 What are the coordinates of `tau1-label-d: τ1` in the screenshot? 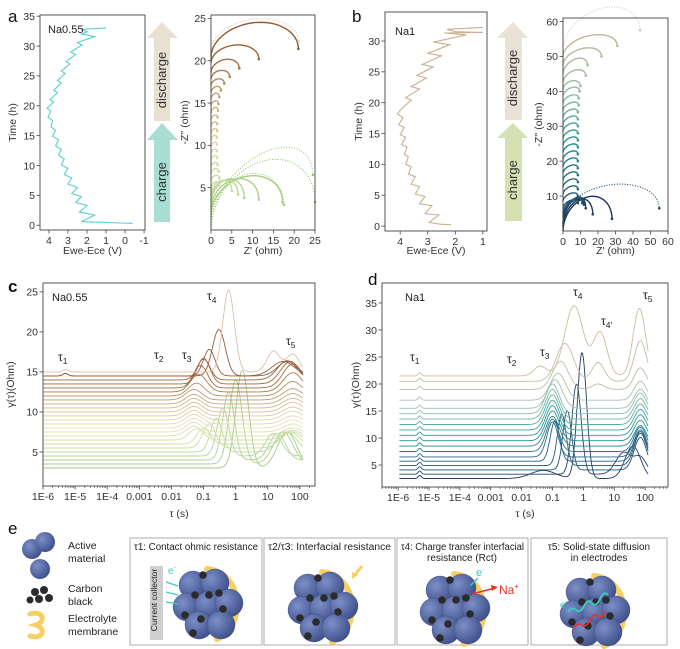 It's located at (415, 358).